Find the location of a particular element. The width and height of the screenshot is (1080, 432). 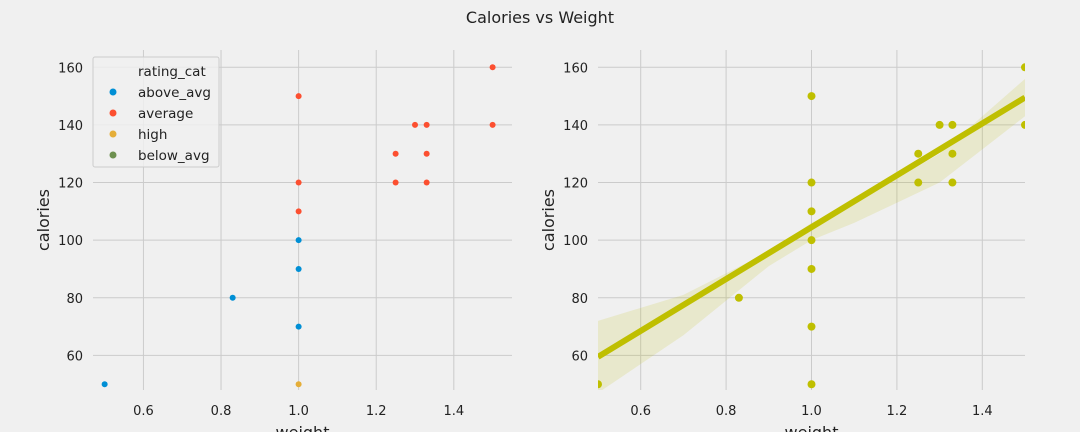

chart-1-y-tick-label-2: 100 is located at coordinates (575, 241).